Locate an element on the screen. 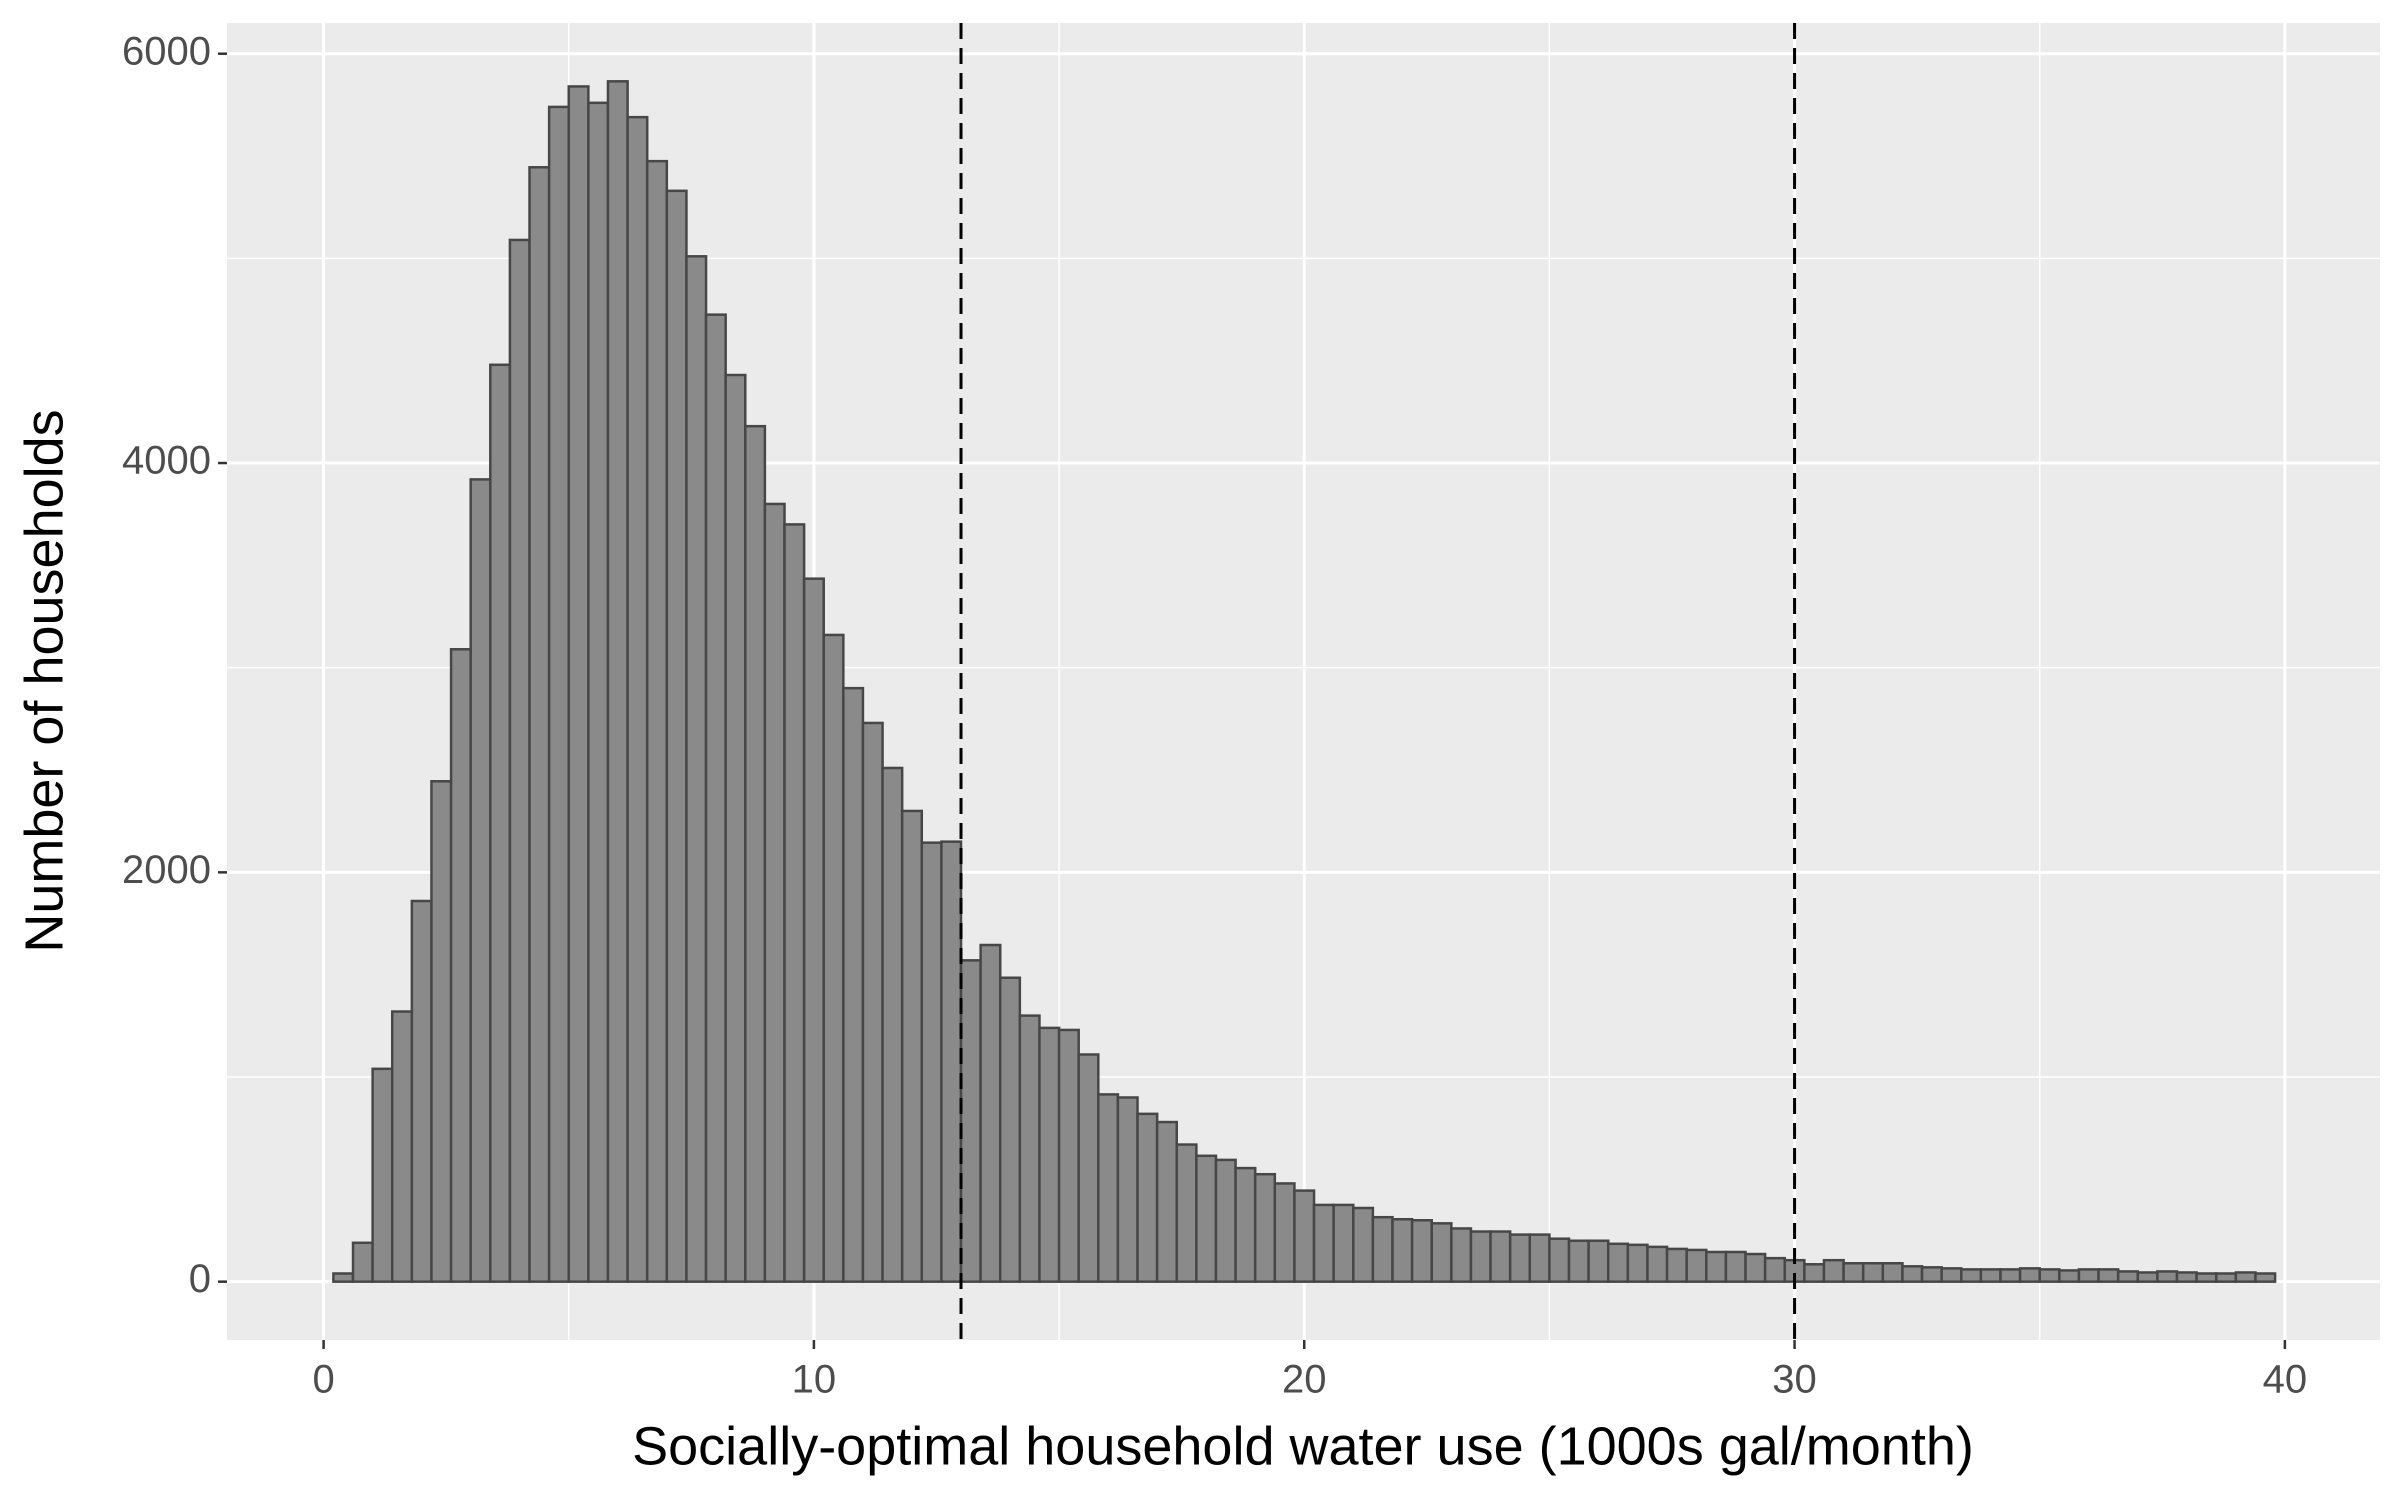 Image resolution: width=2400 pixels, height=1500 pixels. x-tick-label: 40 is located at coordinates (2285, 1380).